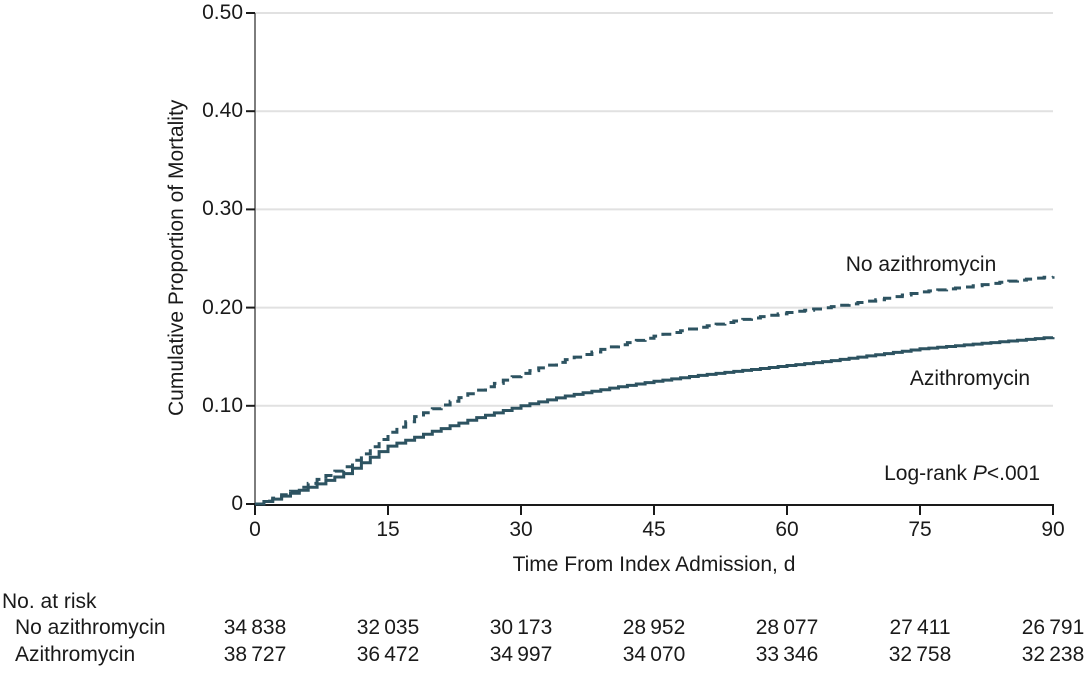 This screenshot has height=673, width=1087. Describe the element at coordinates (979, 473) in the screenshot. I see `p-symbol: P` at that location.